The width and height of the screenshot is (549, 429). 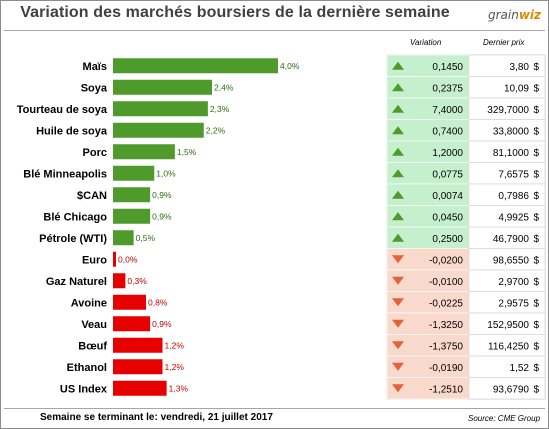 I want to click on category-label: Veau, so click(x=94, y=325).